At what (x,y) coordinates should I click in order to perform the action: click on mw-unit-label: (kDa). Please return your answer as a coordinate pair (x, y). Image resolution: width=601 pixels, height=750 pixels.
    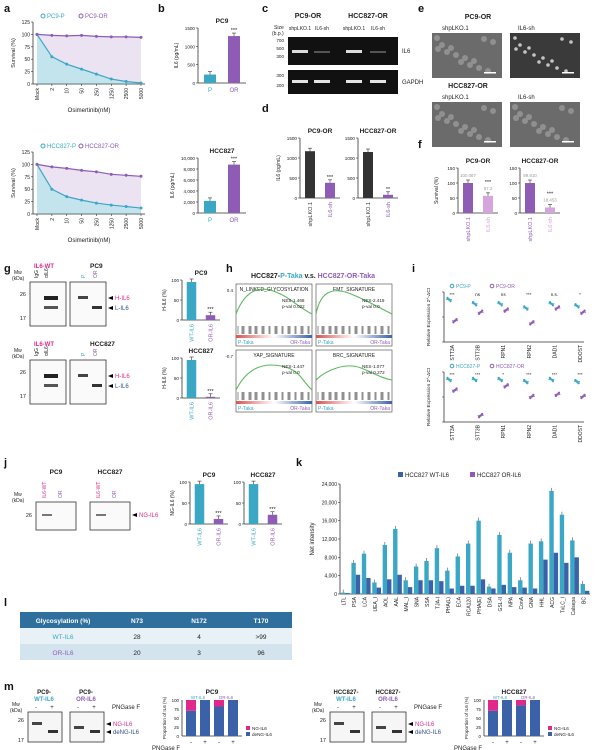
    Looking at the image, I should click on (318, 711).